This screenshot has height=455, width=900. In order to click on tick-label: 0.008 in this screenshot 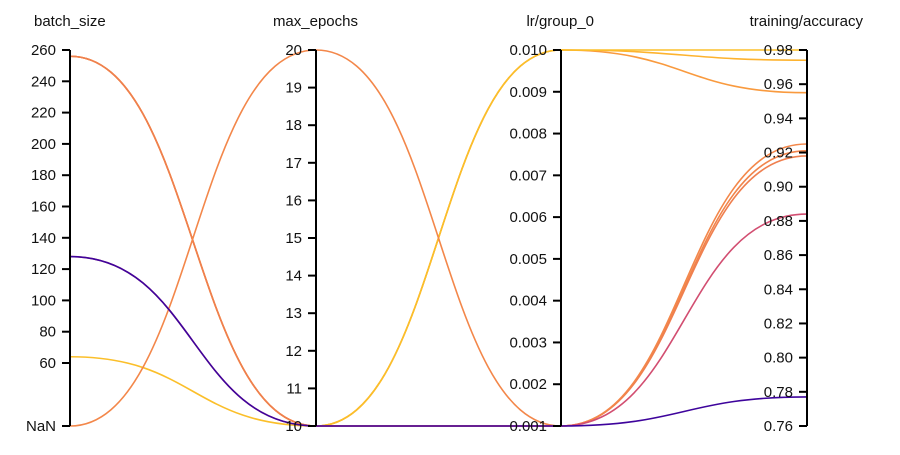, I will do `click(528, 134)`.